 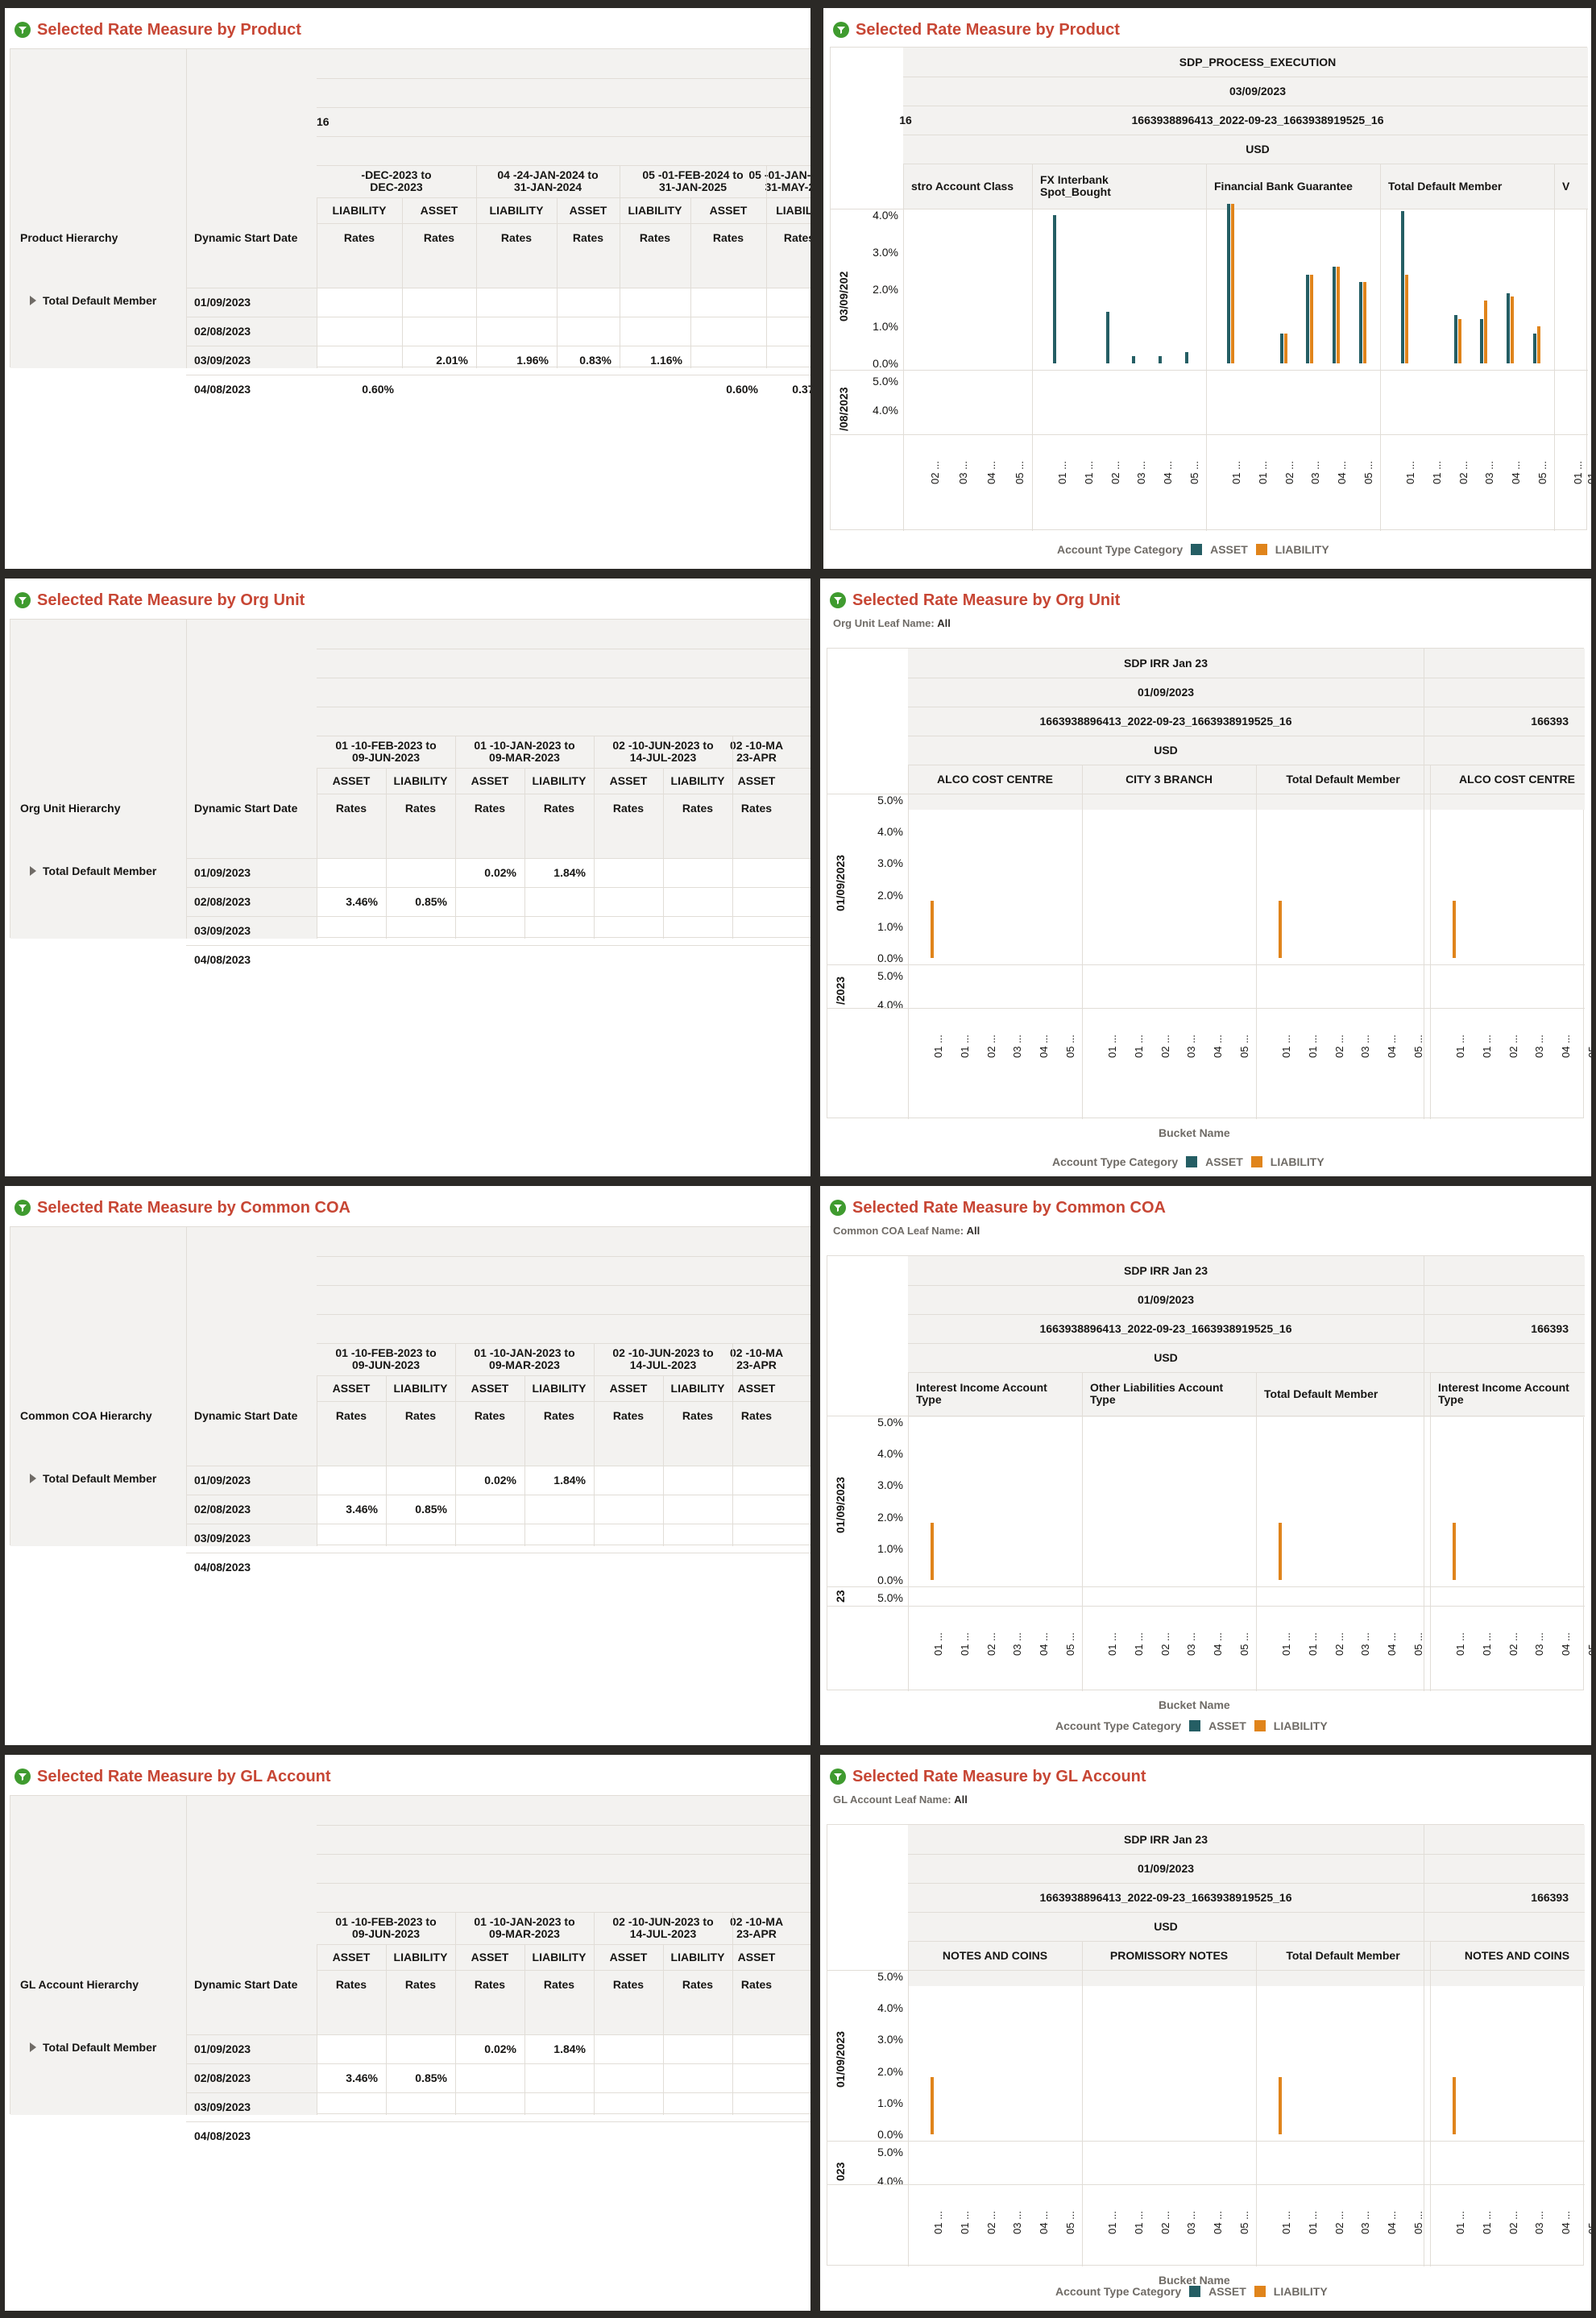 What do you see at coordinates (1550, 721) in the screenshot?
I see `partial-header-text: 166393` at bounding box center [1550, 721].